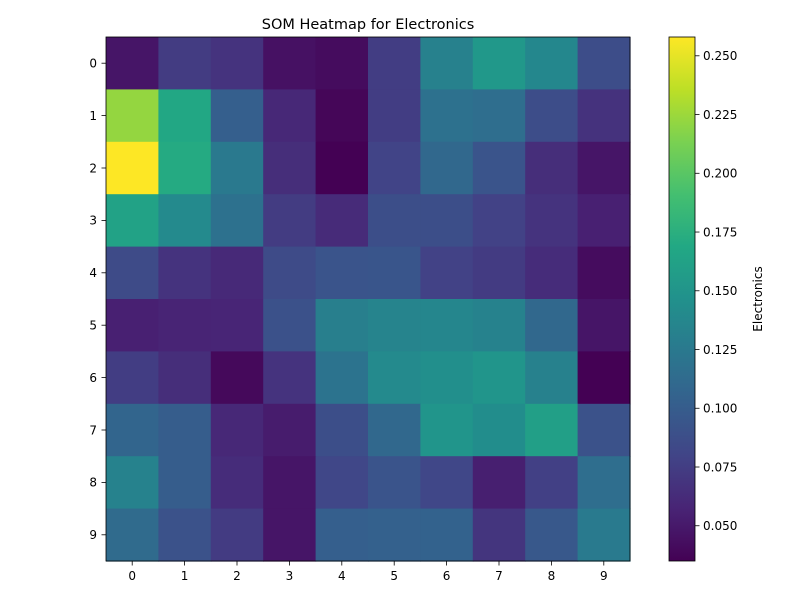  What do you see at coordinates (394, 273) in the screenshot?
I see `heatmap-cell-r4-c5` at bounding box center [394, 273].